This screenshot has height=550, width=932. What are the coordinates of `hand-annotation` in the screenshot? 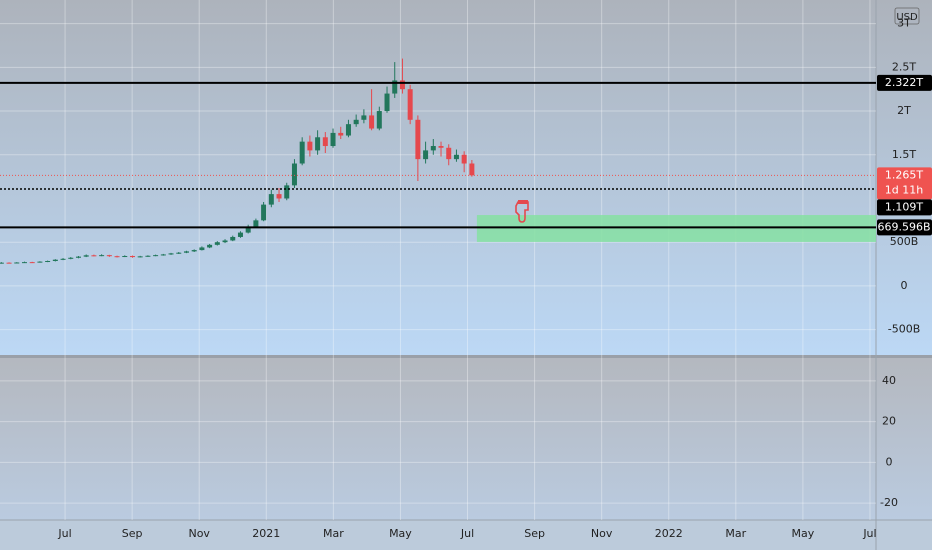 It's located at (522, 211).